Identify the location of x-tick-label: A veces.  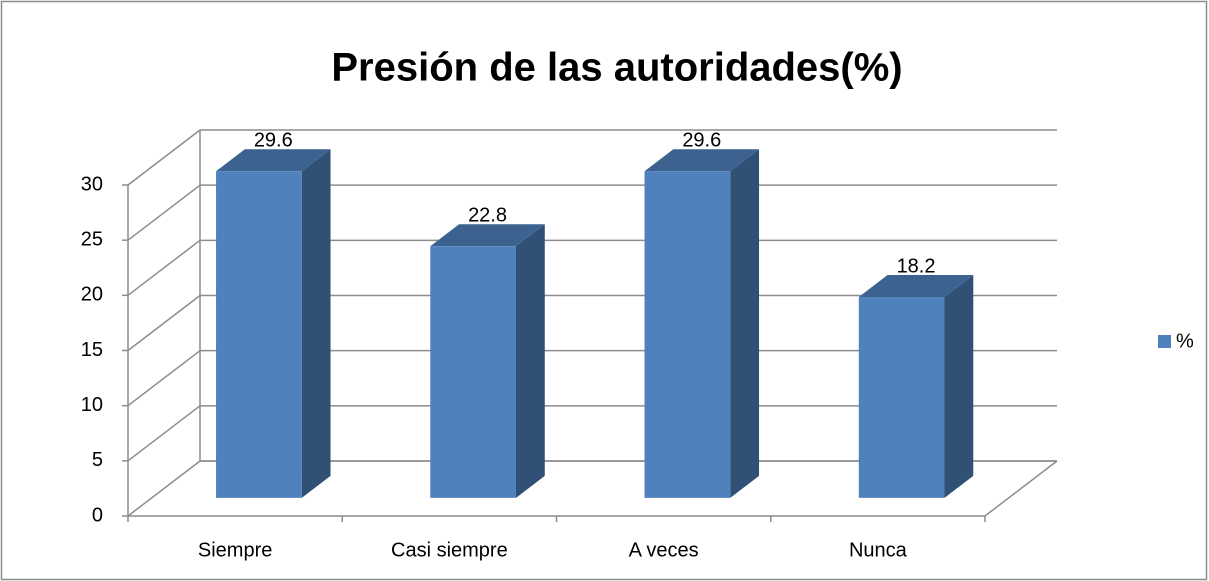
(664, 550).